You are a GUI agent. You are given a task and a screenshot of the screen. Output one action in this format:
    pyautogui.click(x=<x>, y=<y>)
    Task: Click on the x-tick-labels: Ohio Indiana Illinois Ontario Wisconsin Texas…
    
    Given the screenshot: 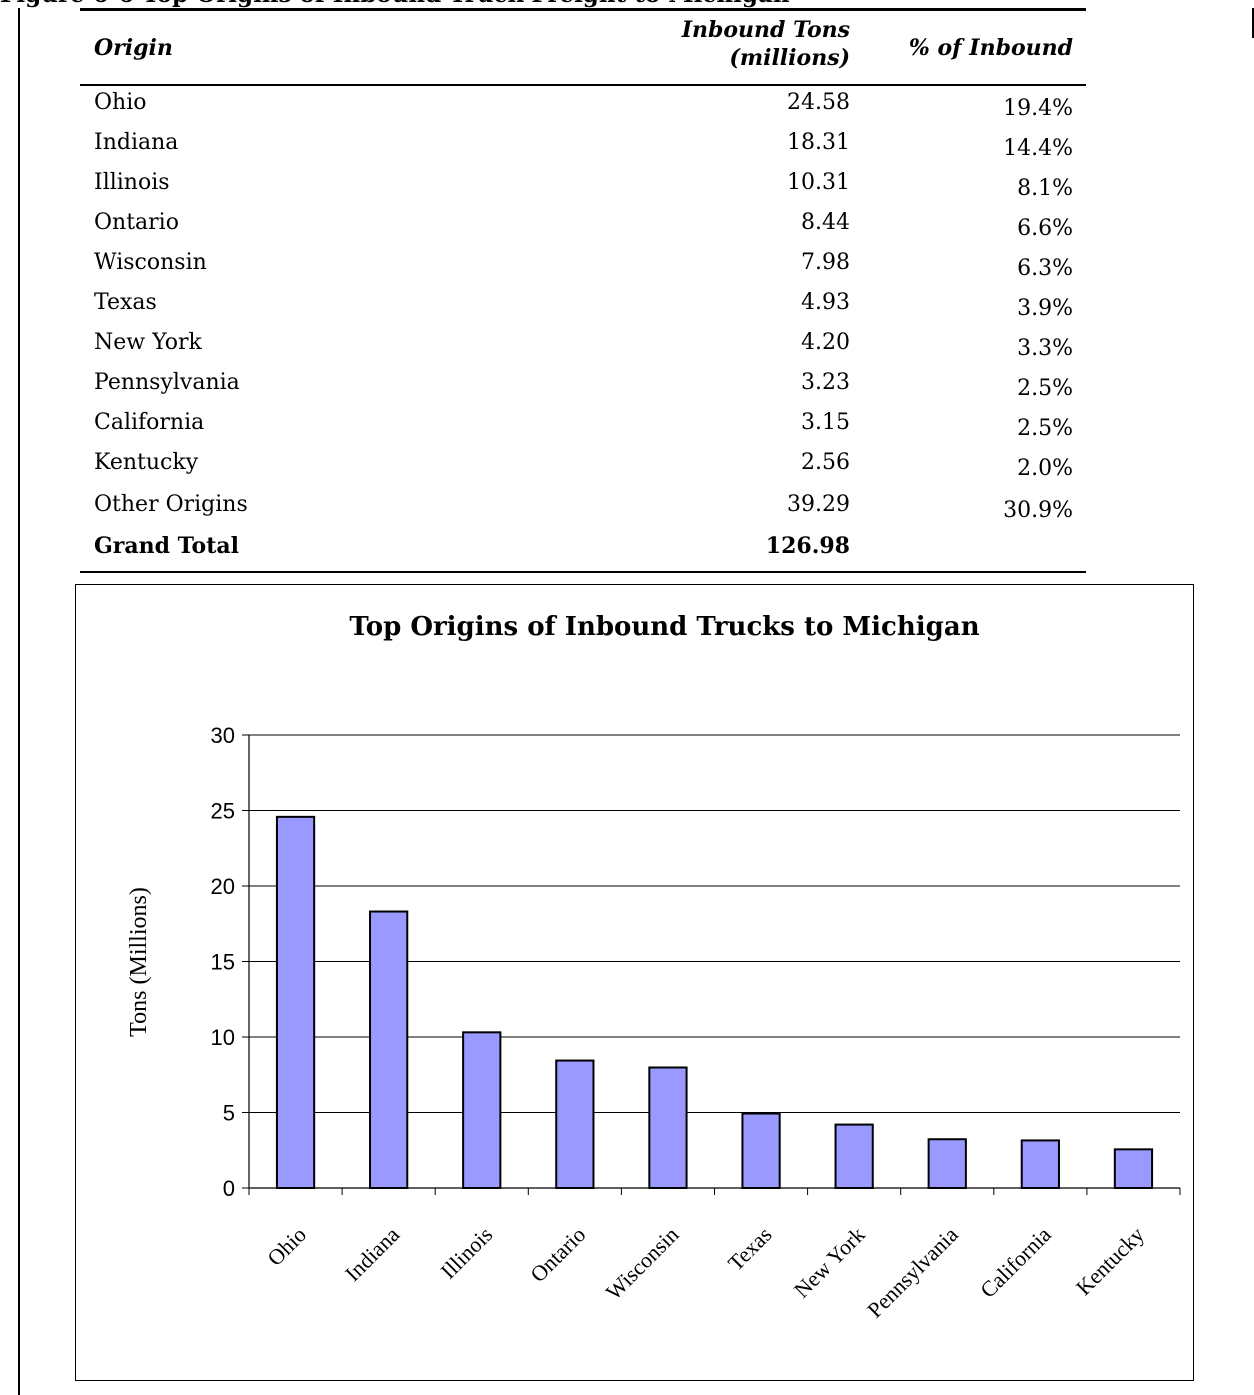 What is the action you would take?
    pyautogui.click(x=705, y=1272)
    